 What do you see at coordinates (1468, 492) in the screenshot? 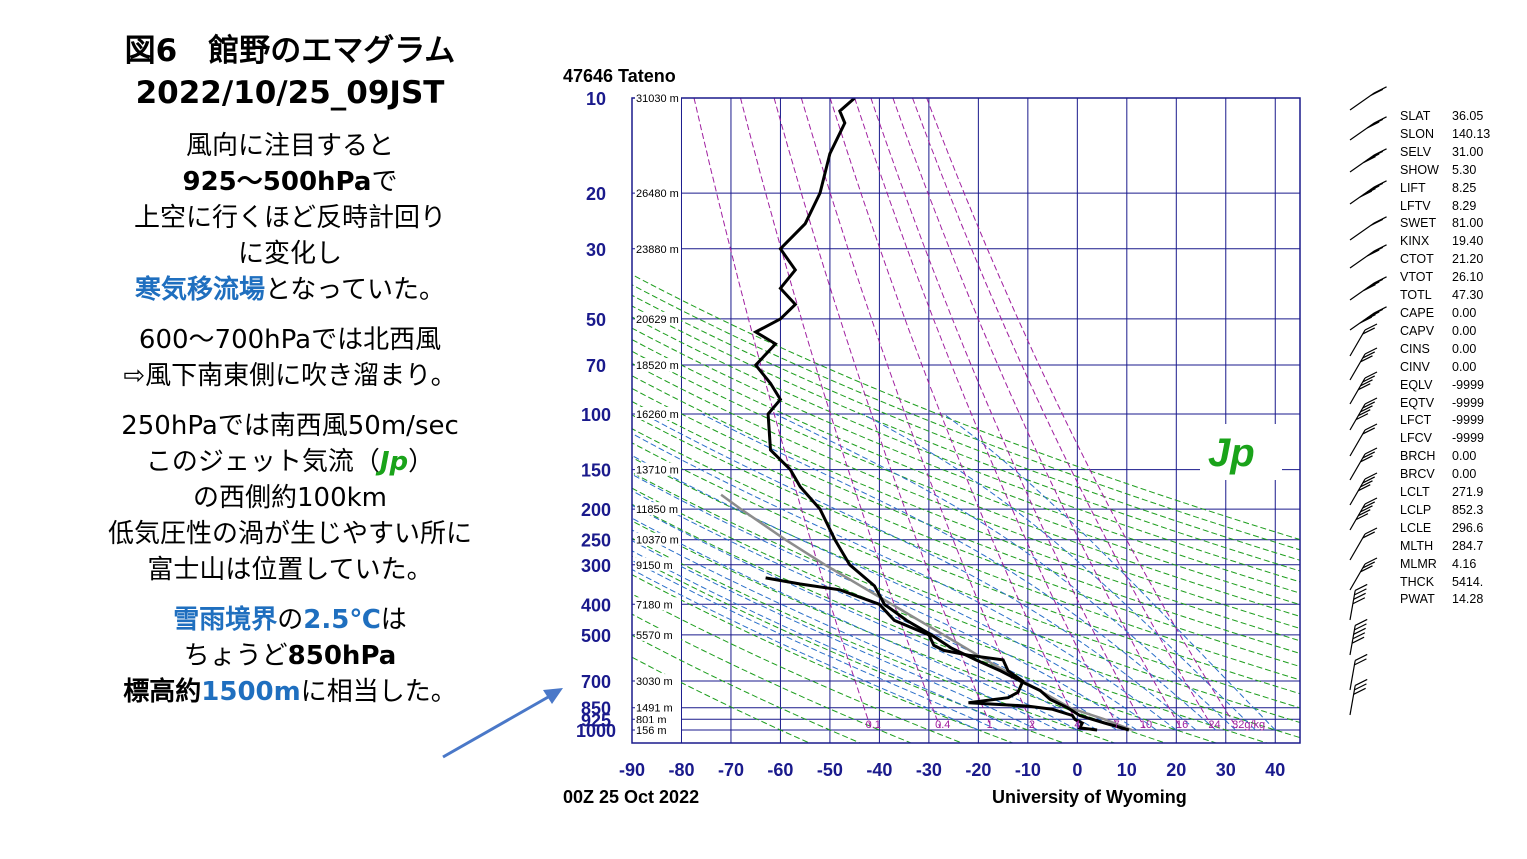
I see `index-value: 271.9` at bounding box center [1468, 492].